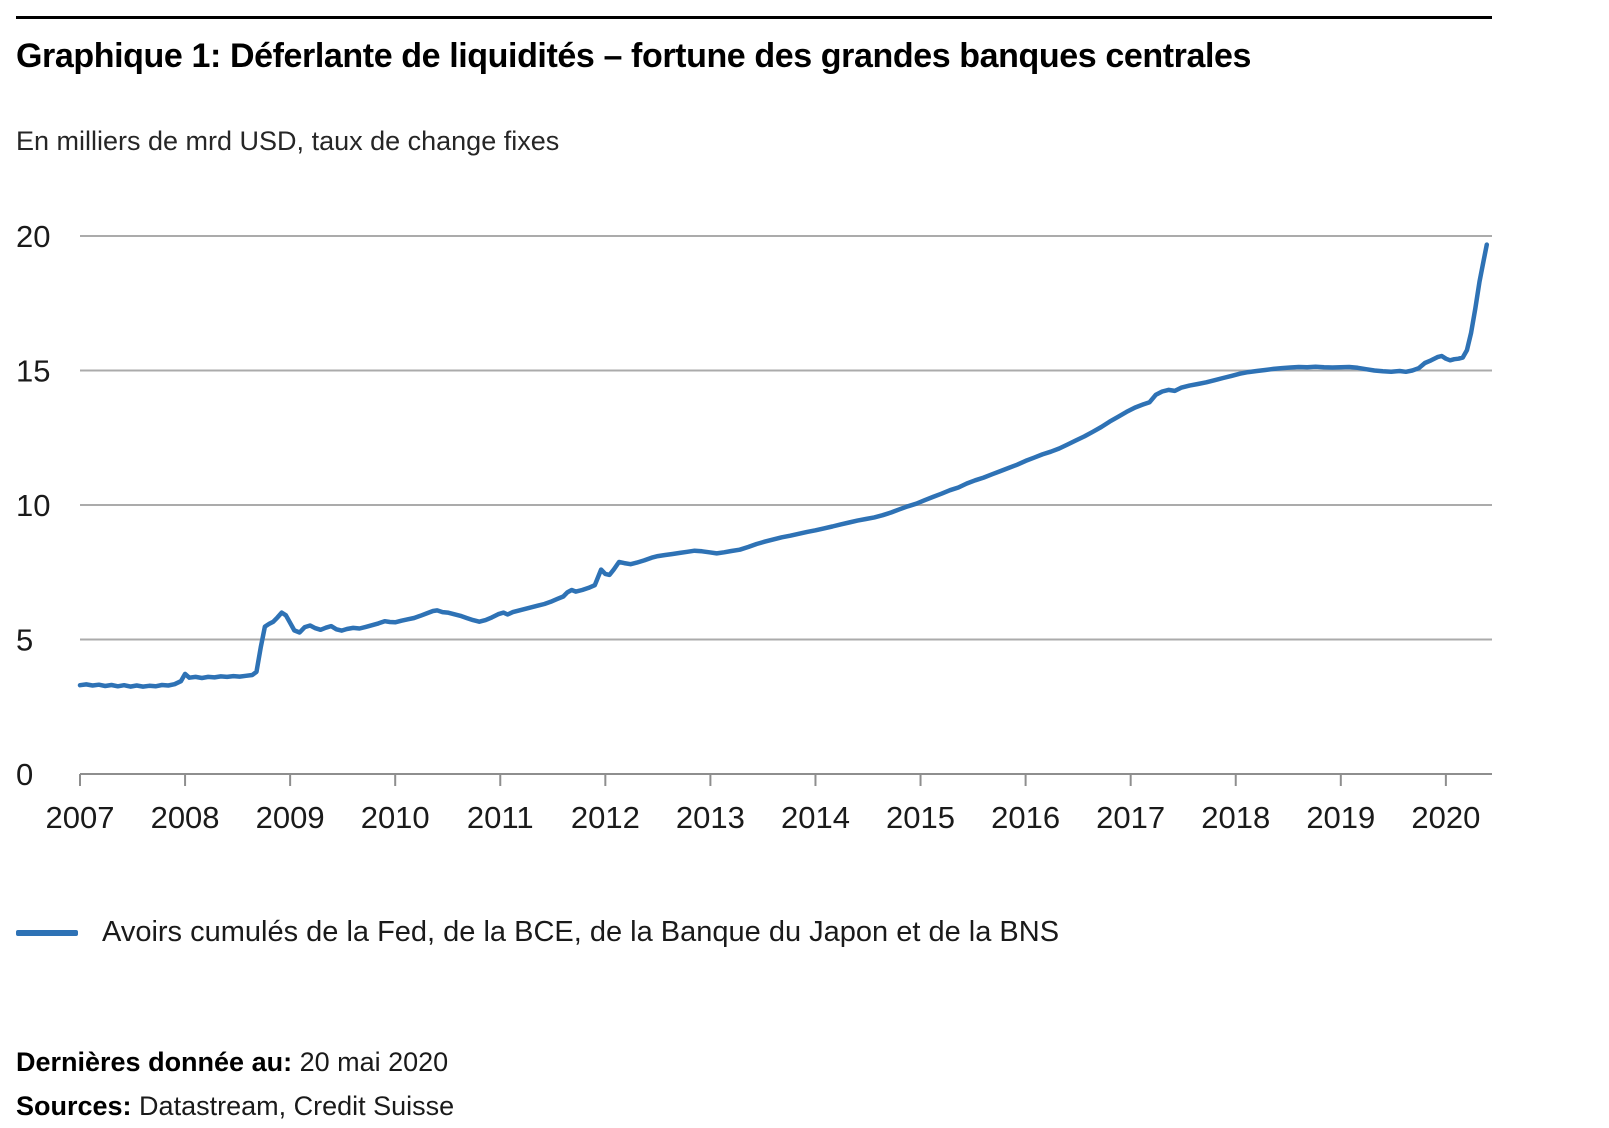 This screenshot has height=1128, width=1609. What do you see at coordinates (1130, 817) in the screenshot?
I see `x-tick-label: 2017` at bounding box center [1130, 817].